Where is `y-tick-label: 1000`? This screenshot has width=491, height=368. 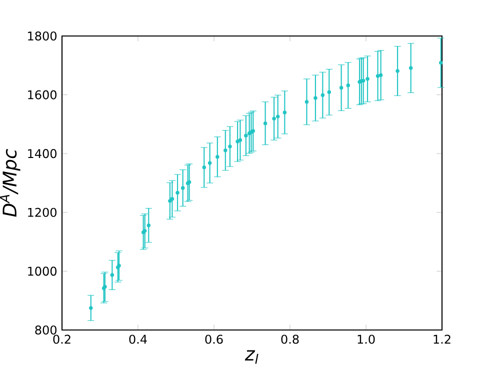 y-tick-label: 1000 is located at coordinates (42, 271).